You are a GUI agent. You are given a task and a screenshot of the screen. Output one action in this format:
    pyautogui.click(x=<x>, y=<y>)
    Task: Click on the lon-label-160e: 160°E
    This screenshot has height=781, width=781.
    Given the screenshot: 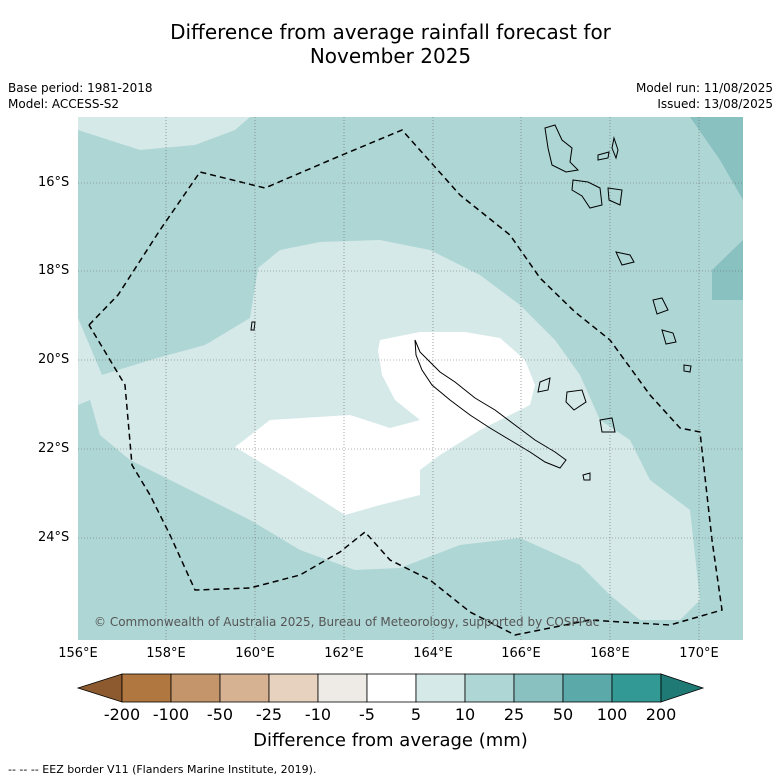 What is the action you would take?
    pyautogui.click(x=255, y=653)
    